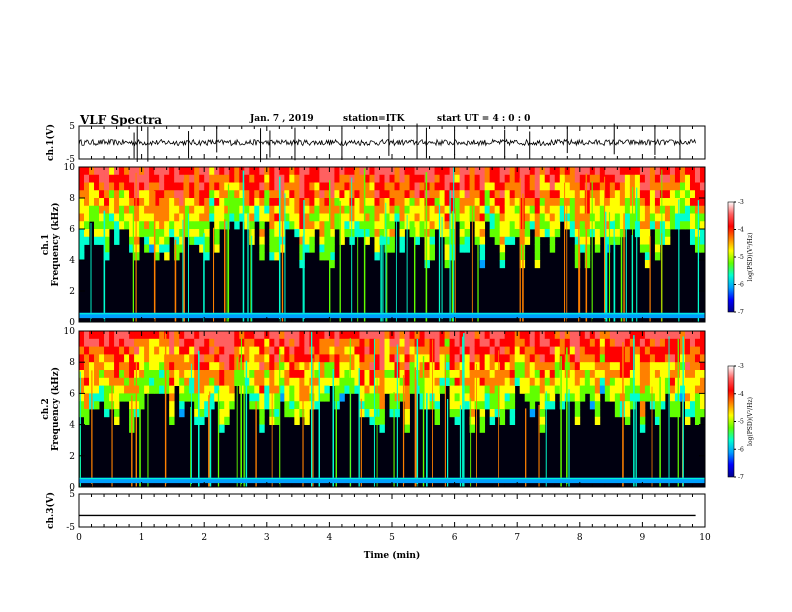 The image size is (792, 612). What do you see at coordinates (741, 202) in the screenshot?
I see `colorbar-tick-label: -3` at bounding box center [741, 202].